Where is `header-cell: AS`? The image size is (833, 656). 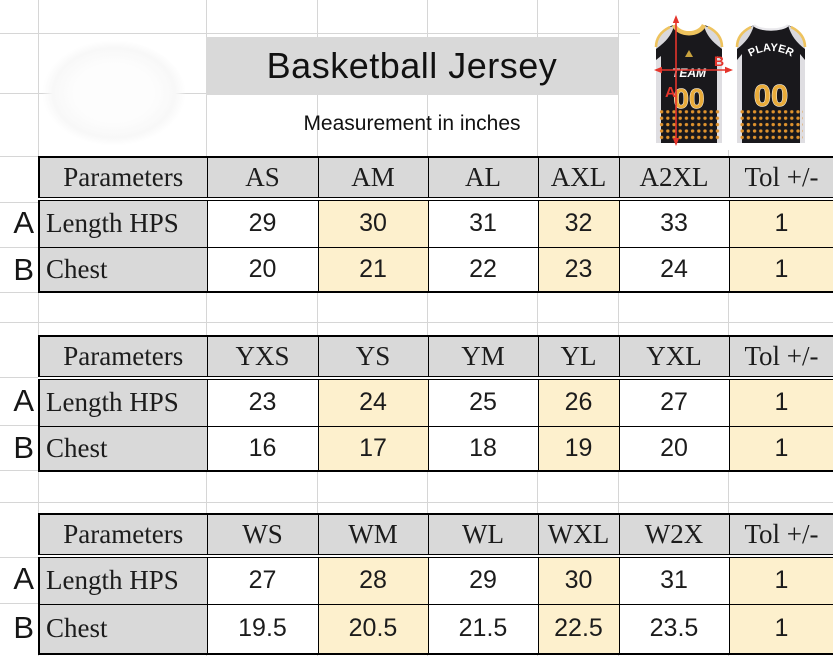 header-cell: AS is located at coordinates (262, 178).